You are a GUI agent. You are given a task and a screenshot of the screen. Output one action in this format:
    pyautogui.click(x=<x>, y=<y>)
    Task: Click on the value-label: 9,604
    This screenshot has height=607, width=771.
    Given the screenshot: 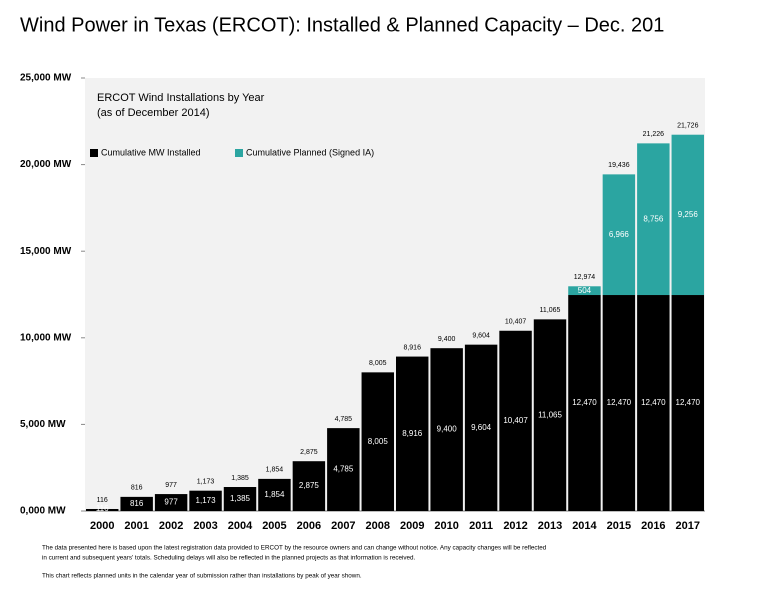 What is the action you would take?
    pyautogui.click(x=481, y=427)
    